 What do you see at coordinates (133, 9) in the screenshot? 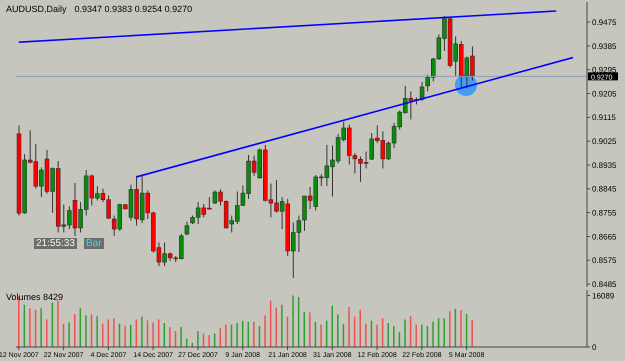
I see `chart-subtitle: 0.9347 0.9383 0.9254 0.9270` at bounding box center [133, 9].